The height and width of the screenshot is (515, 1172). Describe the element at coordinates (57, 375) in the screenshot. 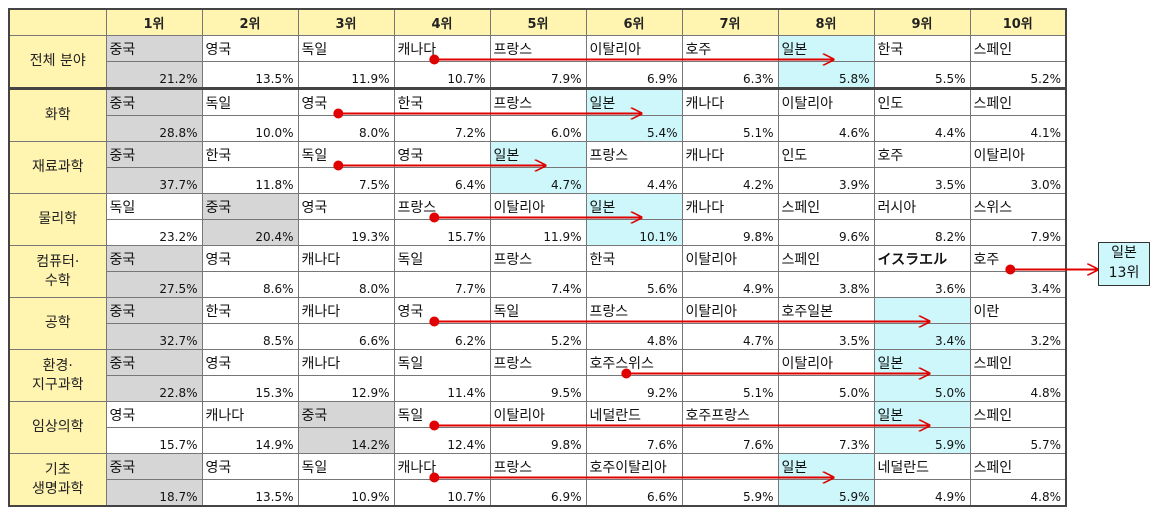

I see `field-label: 환경· 지구과학` at that location.